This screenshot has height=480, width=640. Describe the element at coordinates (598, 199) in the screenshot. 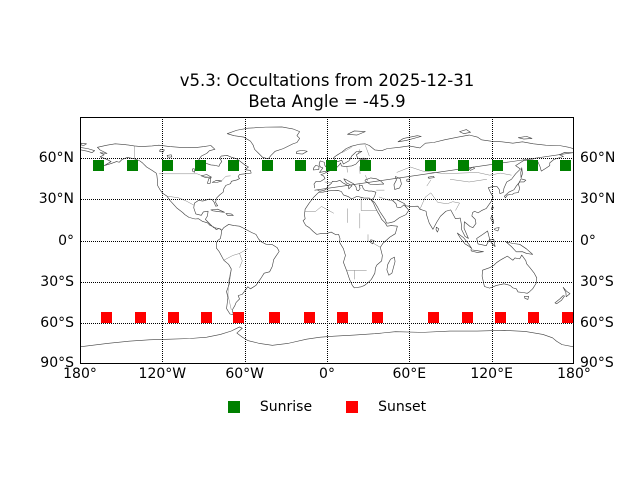

I see `y-tick-label-right: 30°N` at that location.